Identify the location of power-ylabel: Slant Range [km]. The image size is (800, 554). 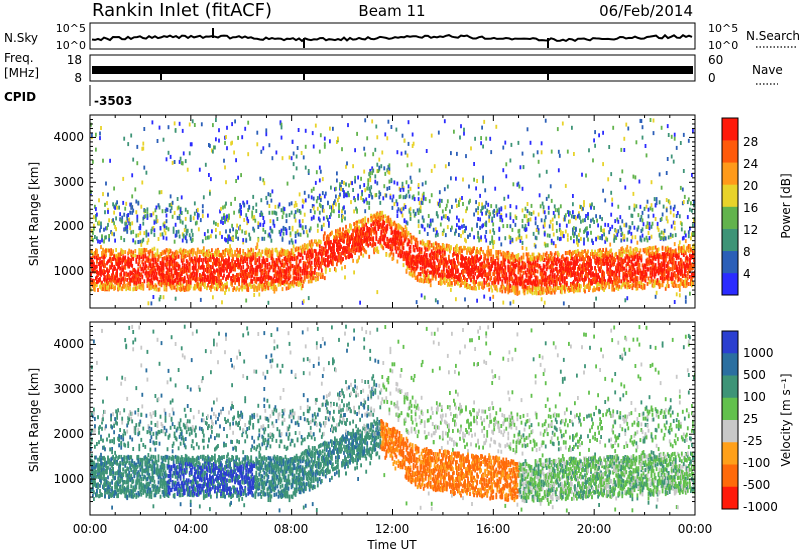
(34, 214).